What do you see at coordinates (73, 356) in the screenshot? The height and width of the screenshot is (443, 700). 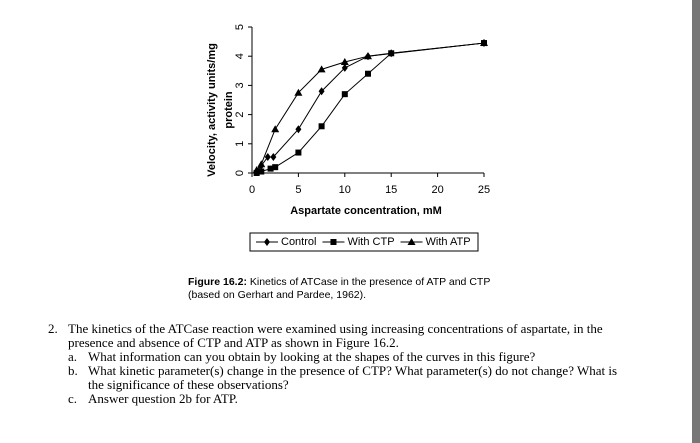 I see `item-label: a.` at bounding box center [73, 356].